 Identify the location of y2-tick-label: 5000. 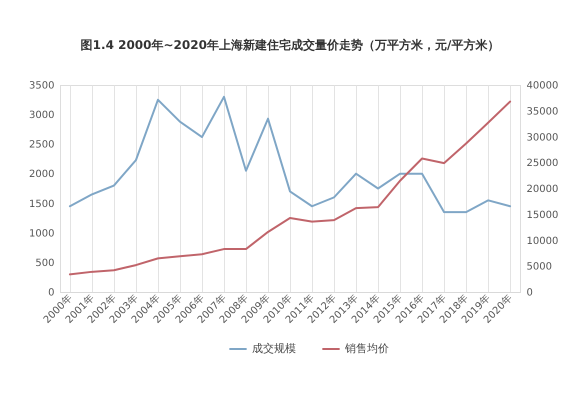
(539, 267).